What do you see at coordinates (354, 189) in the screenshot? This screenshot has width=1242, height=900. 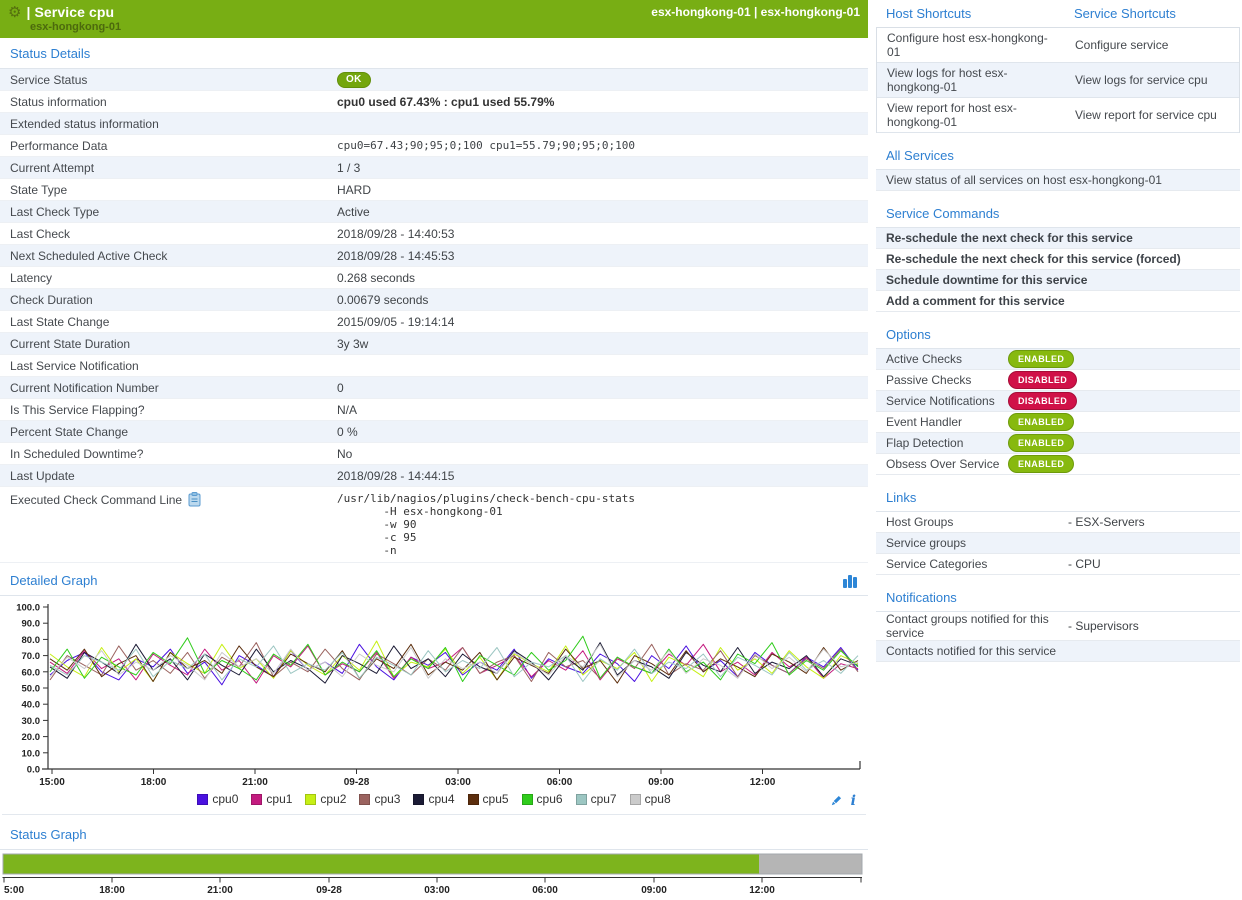 I see `status-row-value: HARD` at bounding box center [354, 189].